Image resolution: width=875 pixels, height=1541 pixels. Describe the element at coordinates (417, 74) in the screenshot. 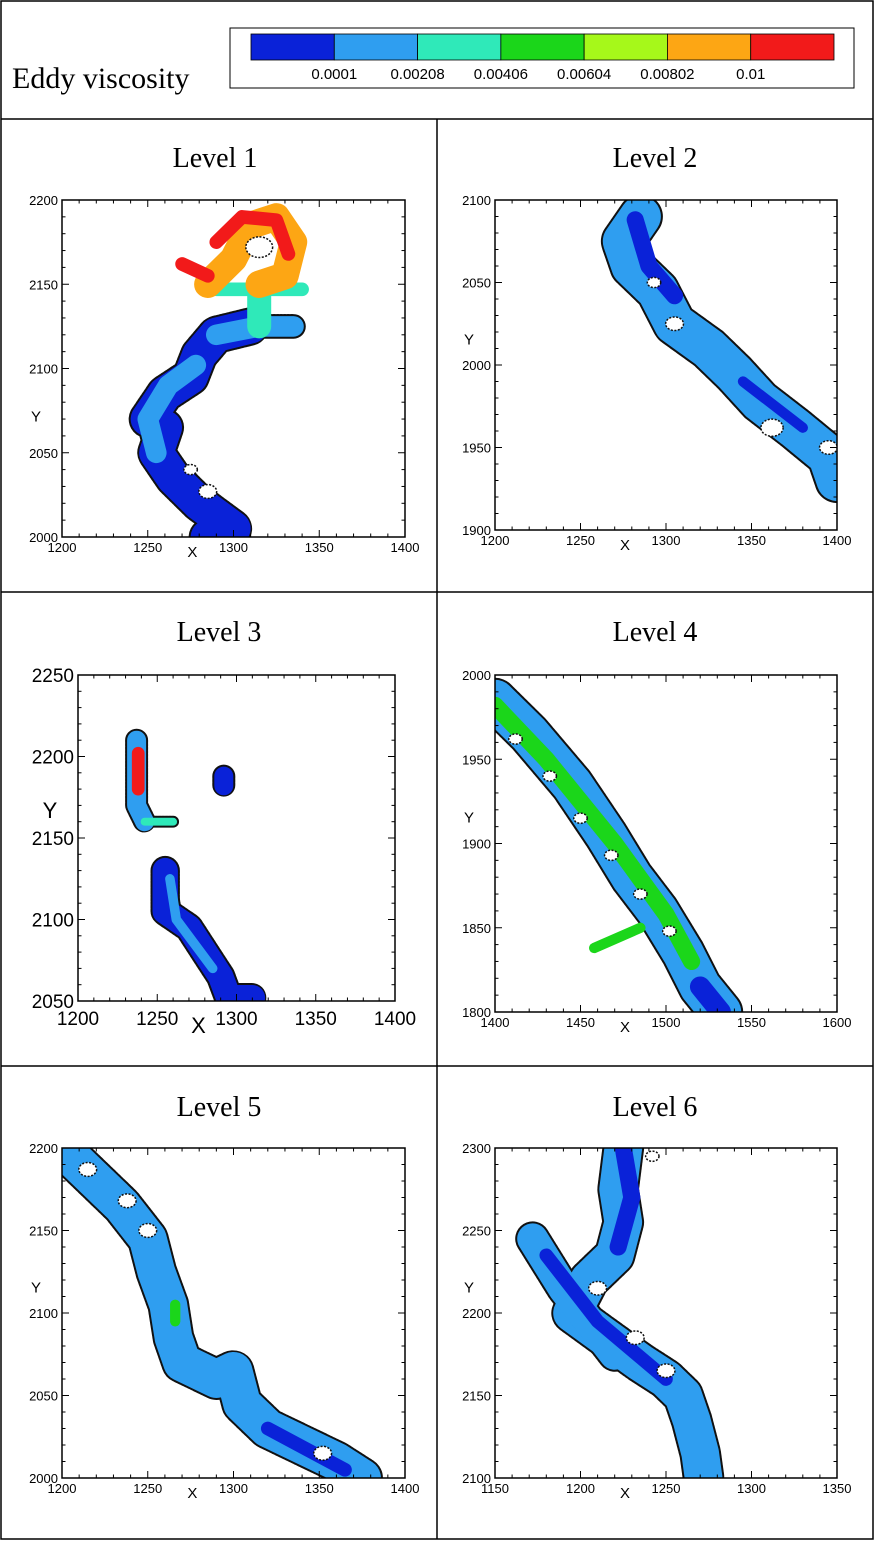

I see `colorbar-tick-label: 0.00208` at that location.